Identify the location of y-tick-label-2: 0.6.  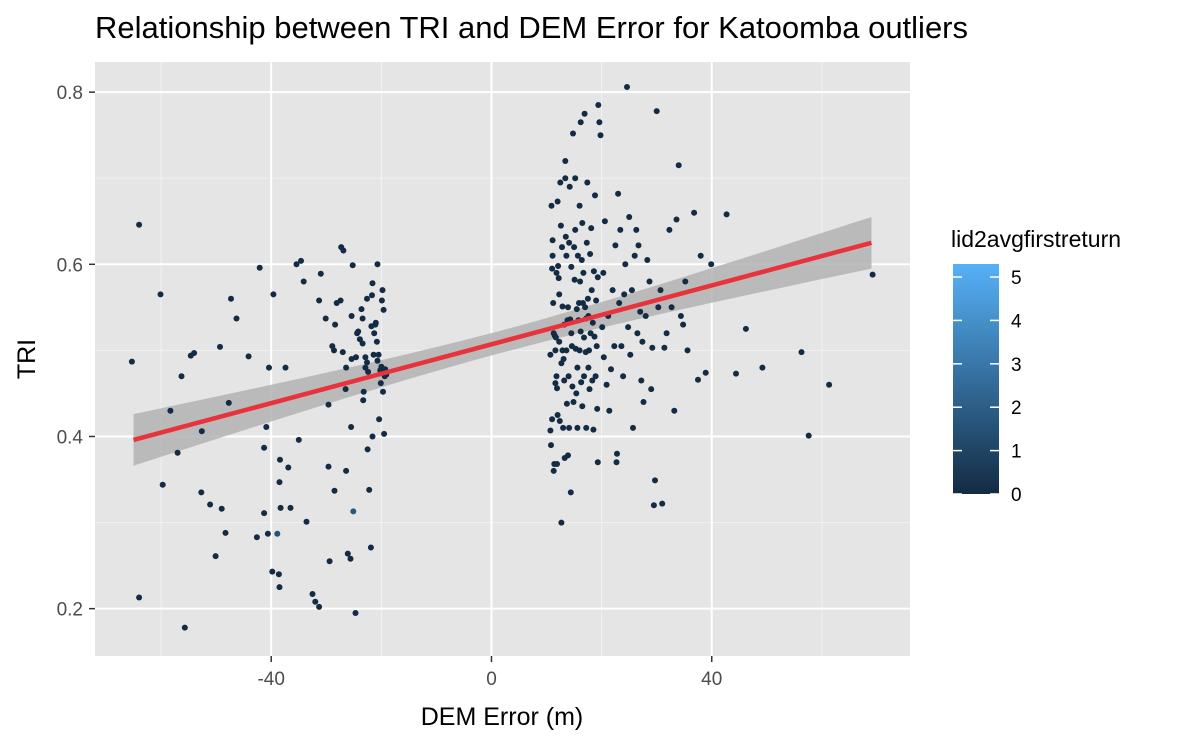
(70, 265).